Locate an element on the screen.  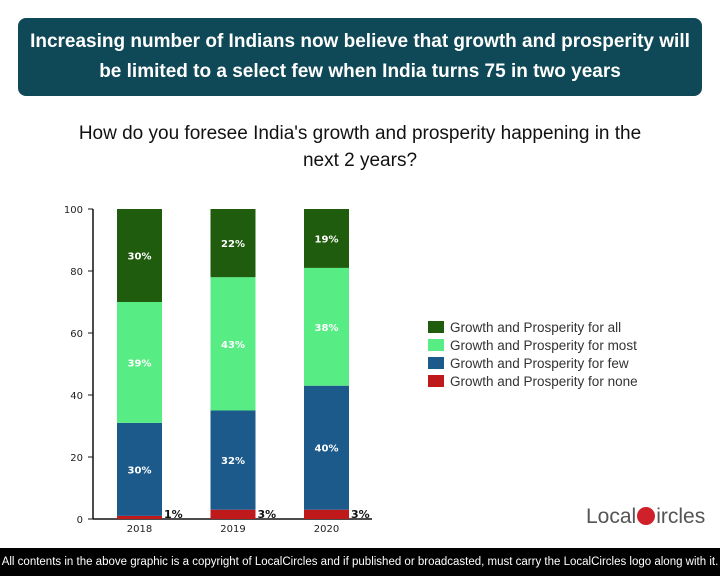
data-label: 22% is located at coordinates (233, 244).